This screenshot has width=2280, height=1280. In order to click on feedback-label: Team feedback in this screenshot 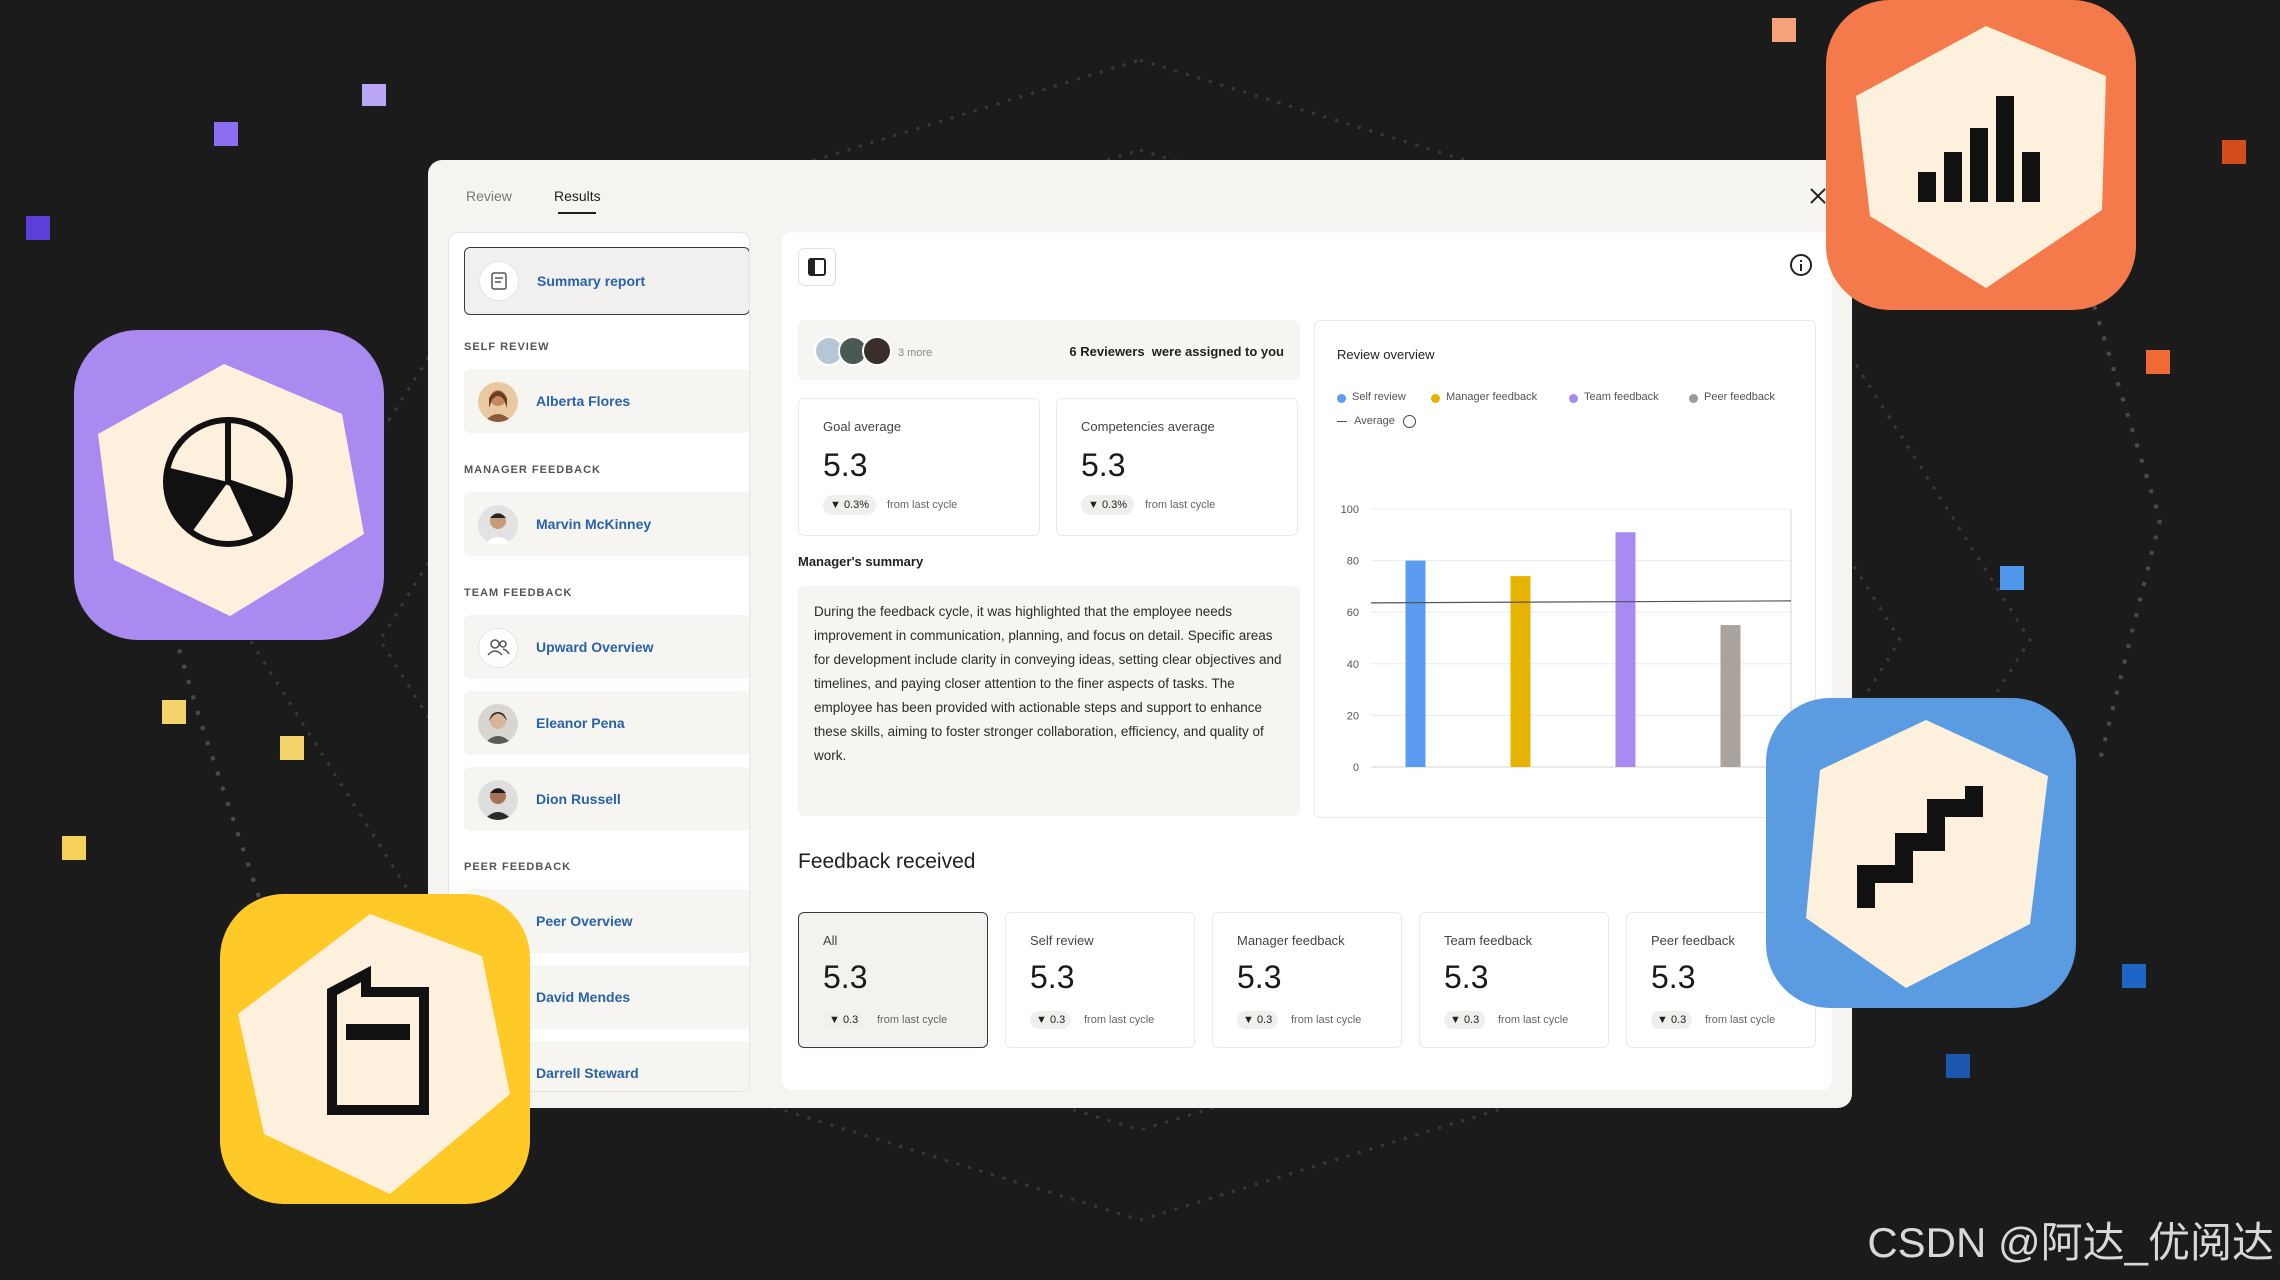, I will do `click(1488, 940)`.